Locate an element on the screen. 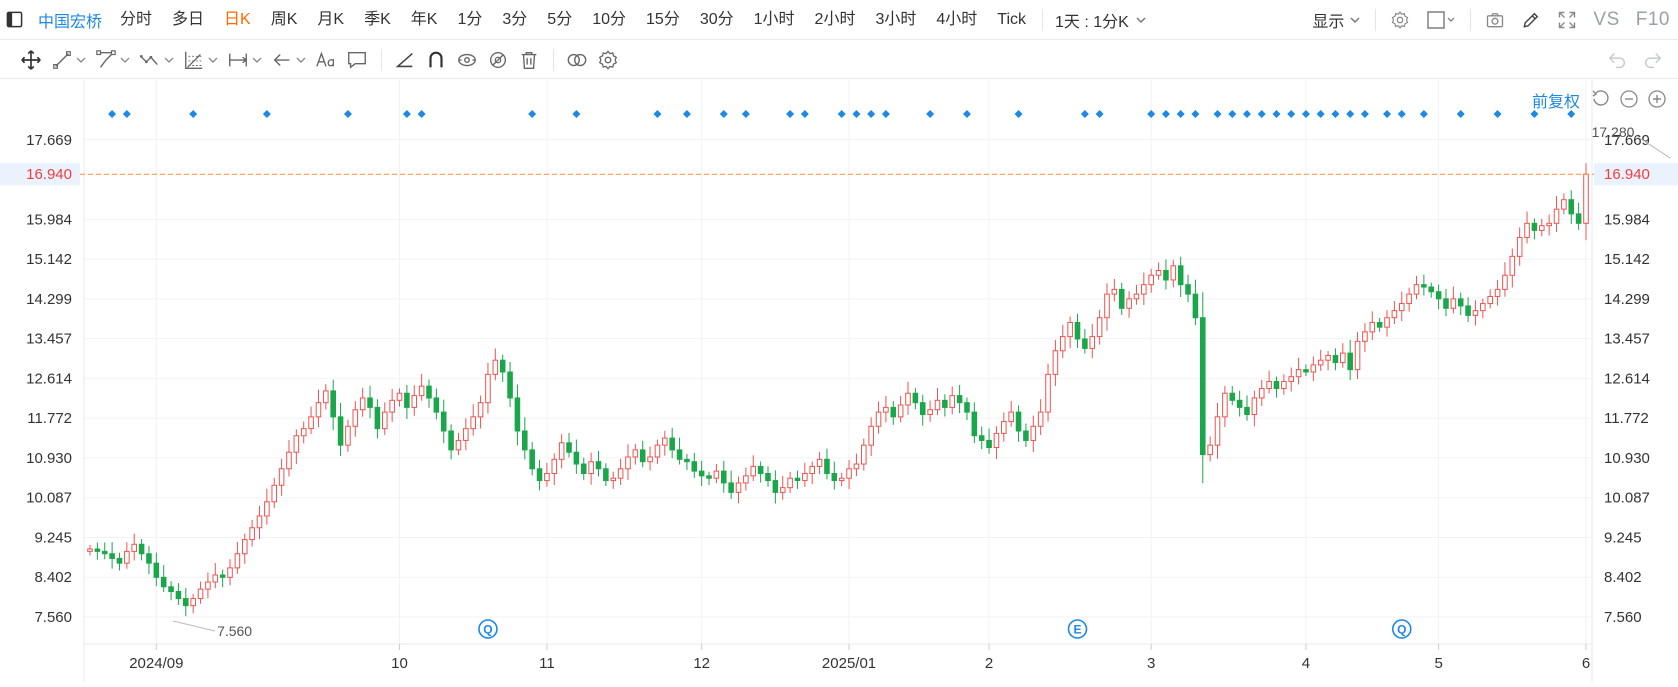 The width and height of the screenshot is (1678, 687). period-tab: 3分 is located at coordinates (515, 19).